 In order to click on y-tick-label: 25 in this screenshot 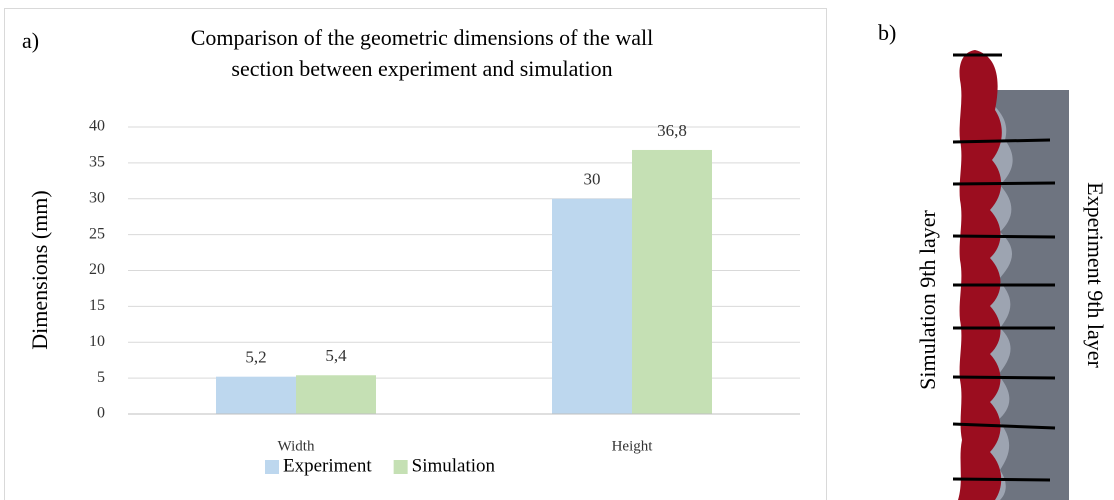, I will do `click(97, 233)`.